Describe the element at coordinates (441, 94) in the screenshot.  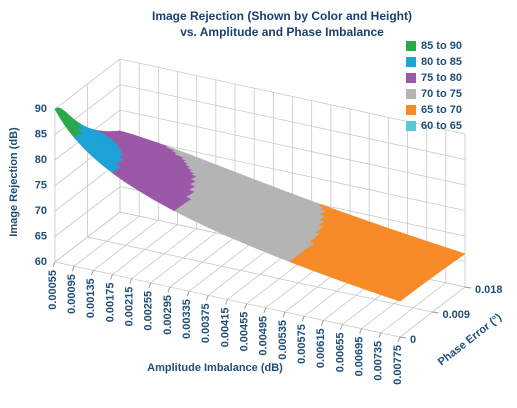
I see `legend-label: 70 to 75` at that location.